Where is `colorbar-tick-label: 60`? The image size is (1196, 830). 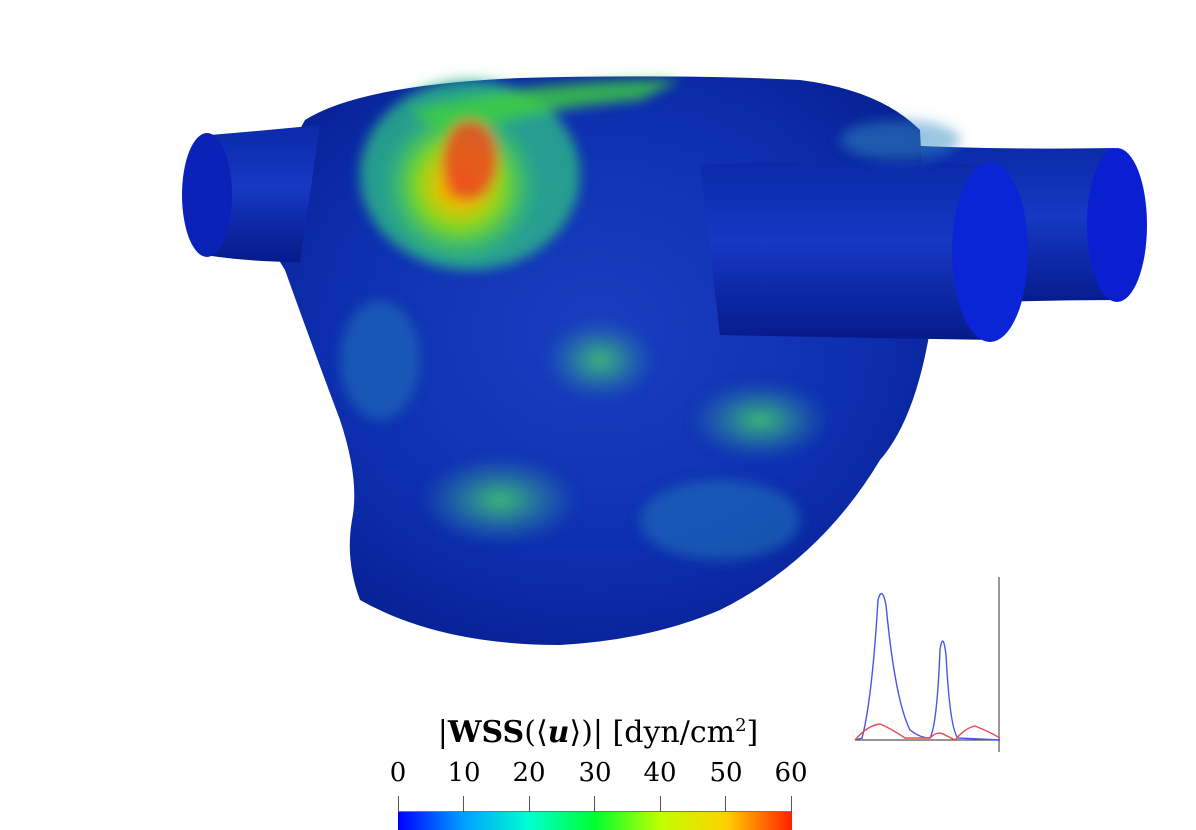 colorbar-tick-label: 60 is located at coordinates (791, 773).